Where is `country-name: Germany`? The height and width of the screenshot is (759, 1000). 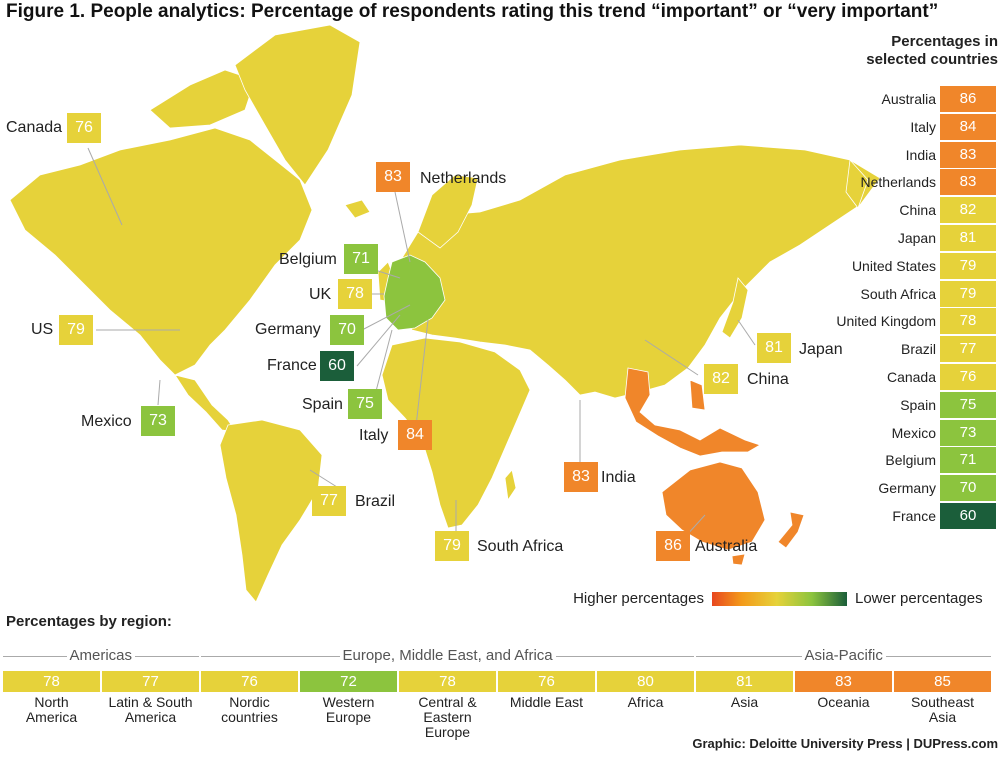 country-name: Germany is located at coordinates (907, 488).